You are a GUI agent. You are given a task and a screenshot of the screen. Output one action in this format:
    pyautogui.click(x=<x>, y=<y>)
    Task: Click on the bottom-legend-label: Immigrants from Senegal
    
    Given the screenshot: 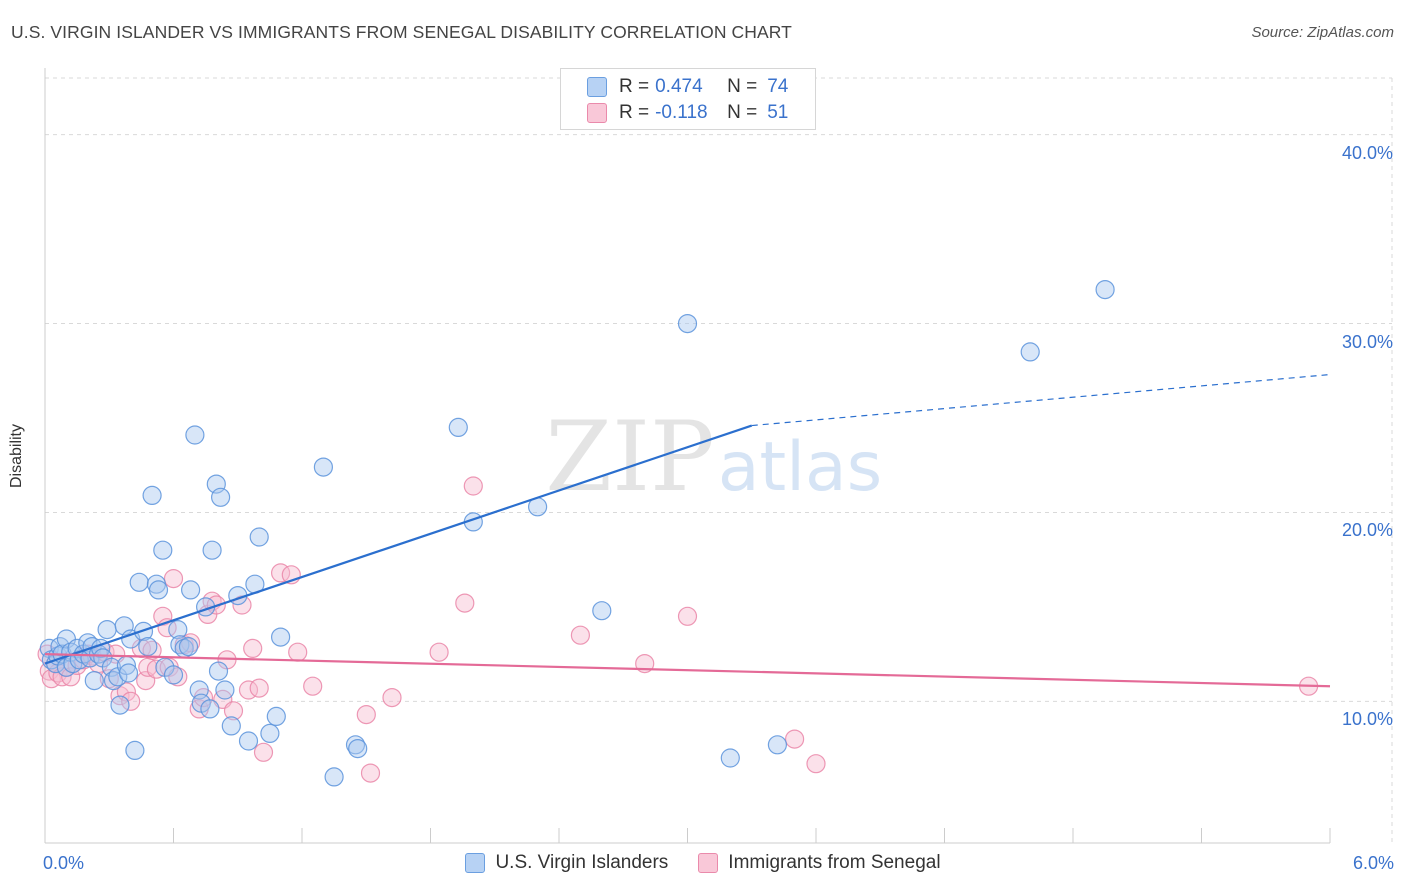 What is the action you would take?
    pyautogui.click(x=834, y=862)
    